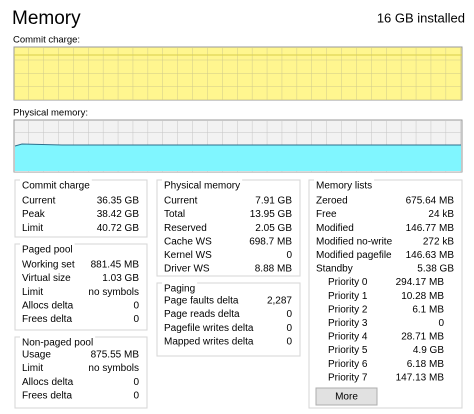 This screenshot has width=474, height=414. What do you see at coordinates (326, 214) in the screenshot?
I see `row-label: Free` at bounding box center [326, 214].